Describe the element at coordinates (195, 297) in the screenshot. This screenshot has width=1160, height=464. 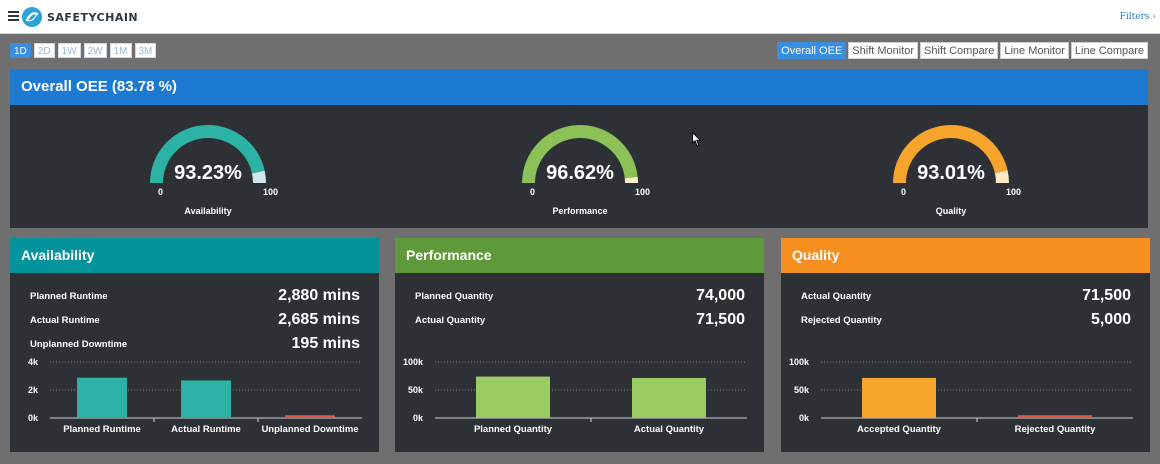
I see `metric-row: Planned Runtime 2,880 mins` at that location.